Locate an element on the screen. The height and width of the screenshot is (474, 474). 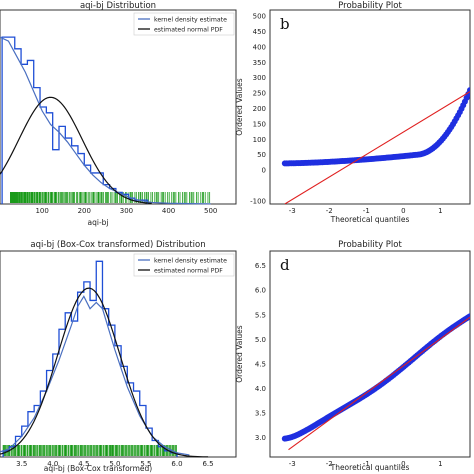
x-tick-label-b: -3 is located at coordinates (292, 211).